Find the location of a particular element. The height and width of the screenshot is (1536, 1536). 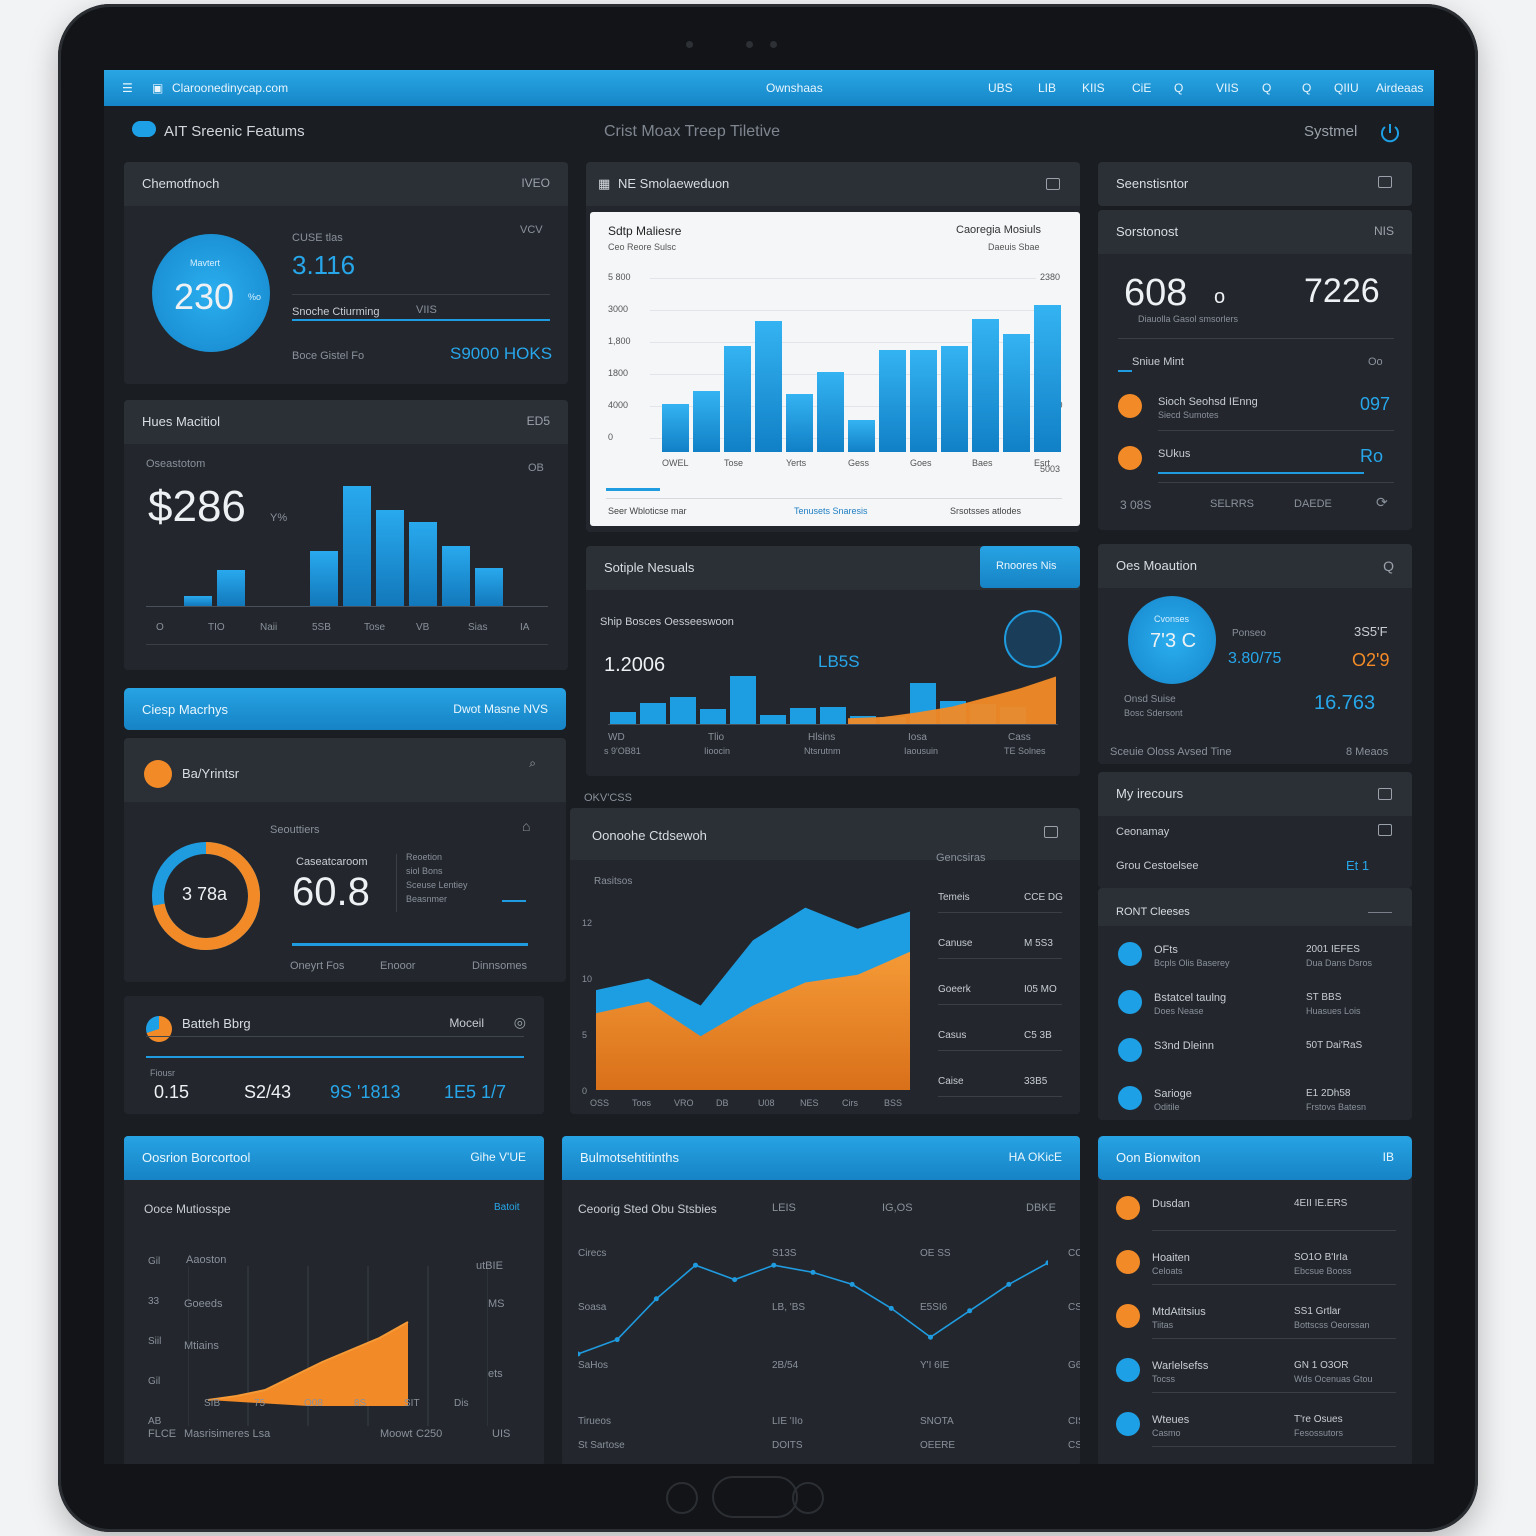

x-tick-label: Cass is located at coordinates (1019, 737).